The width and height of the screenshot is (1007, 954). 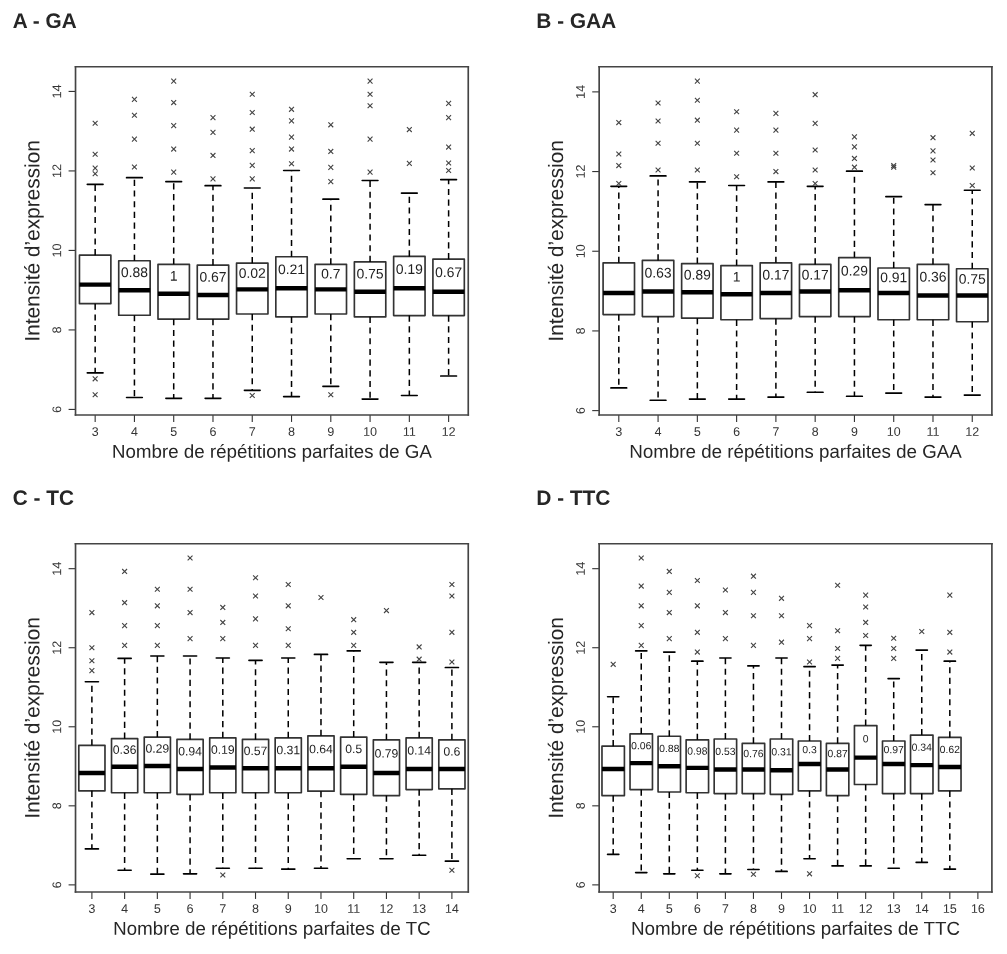 I want to click on x-tick-label: 16, so click(x=978, y=908).